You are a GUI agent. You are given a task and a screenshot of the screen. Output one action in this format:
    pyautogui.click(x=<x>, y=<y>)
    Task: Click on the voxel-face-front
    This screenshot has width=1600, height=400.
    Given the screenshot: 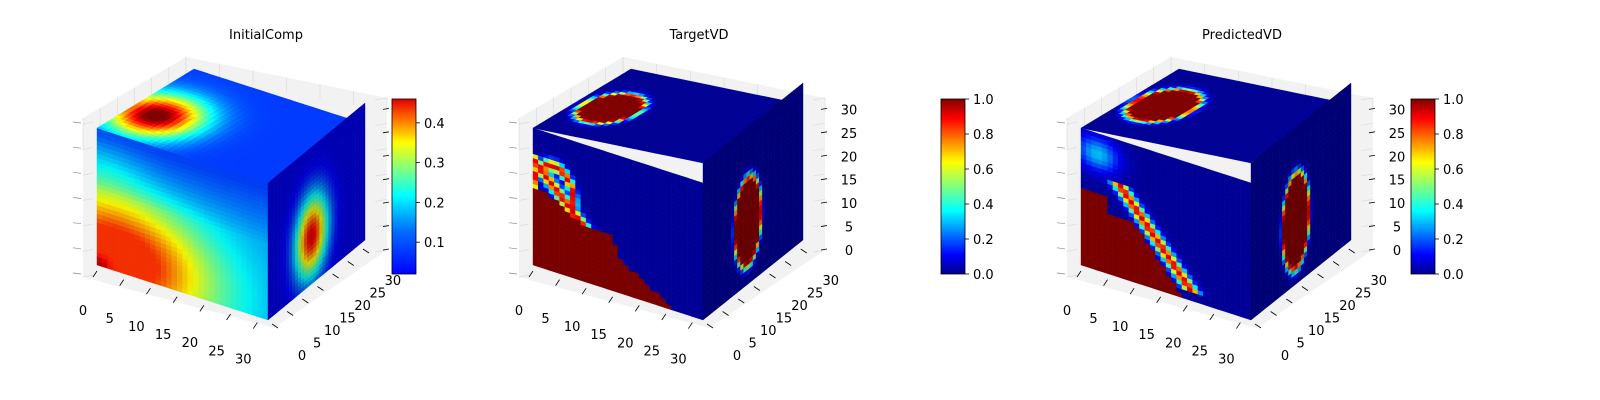 What is the action you would take?
    pyautogui.click(x=182, y=224)
    